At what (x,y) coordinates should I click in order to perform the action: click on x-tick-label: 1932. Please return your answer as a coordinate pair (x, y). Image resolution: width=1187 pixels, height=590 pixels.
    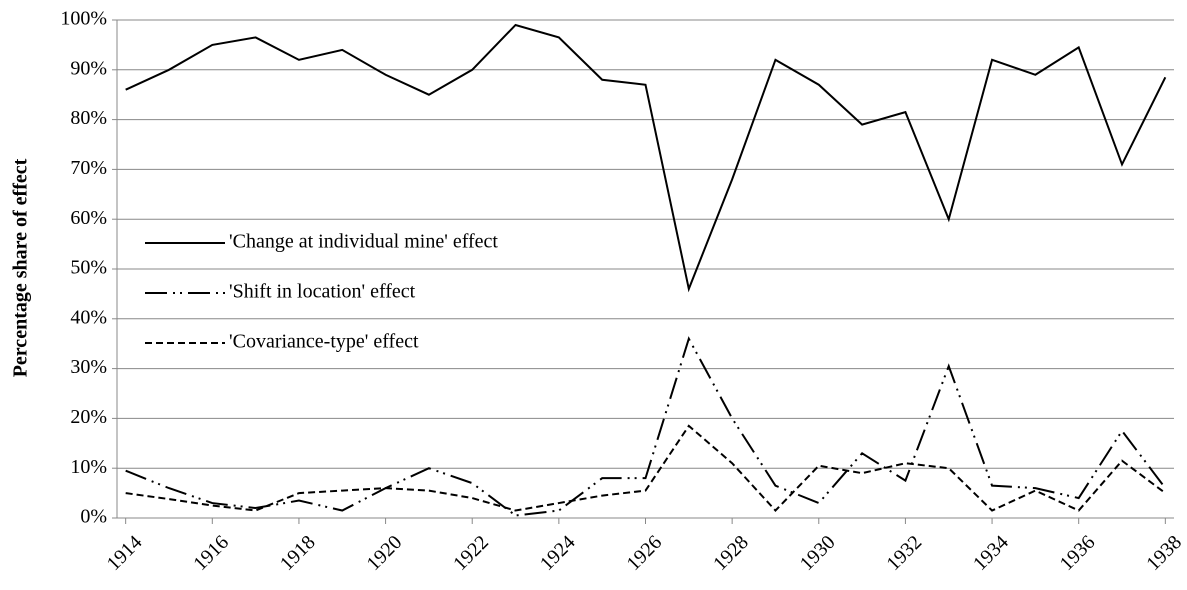
    Looking at the image, I should click on (904, 553).